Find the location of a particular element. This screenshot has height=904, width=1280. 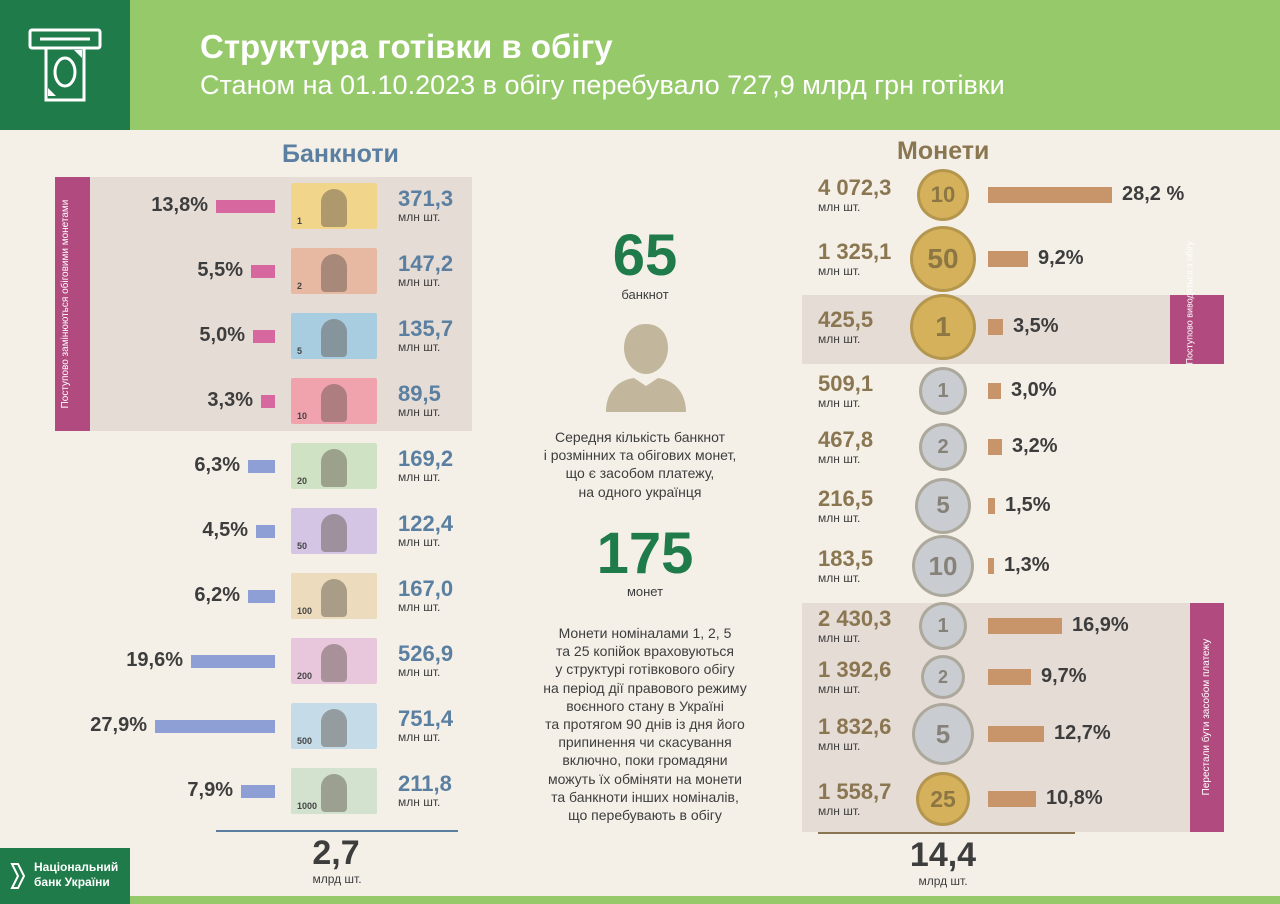

footer-bar is located at coordinates (705, 900).